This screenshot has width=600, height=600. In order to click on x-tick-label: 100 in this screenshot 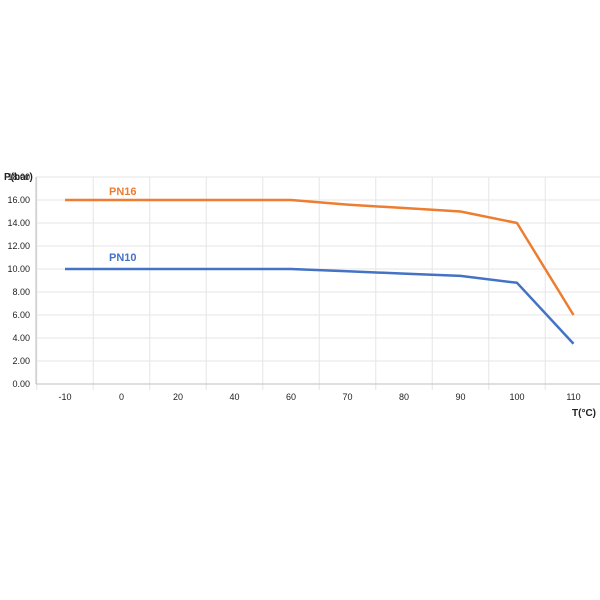, I will do `click(516, 397)`.